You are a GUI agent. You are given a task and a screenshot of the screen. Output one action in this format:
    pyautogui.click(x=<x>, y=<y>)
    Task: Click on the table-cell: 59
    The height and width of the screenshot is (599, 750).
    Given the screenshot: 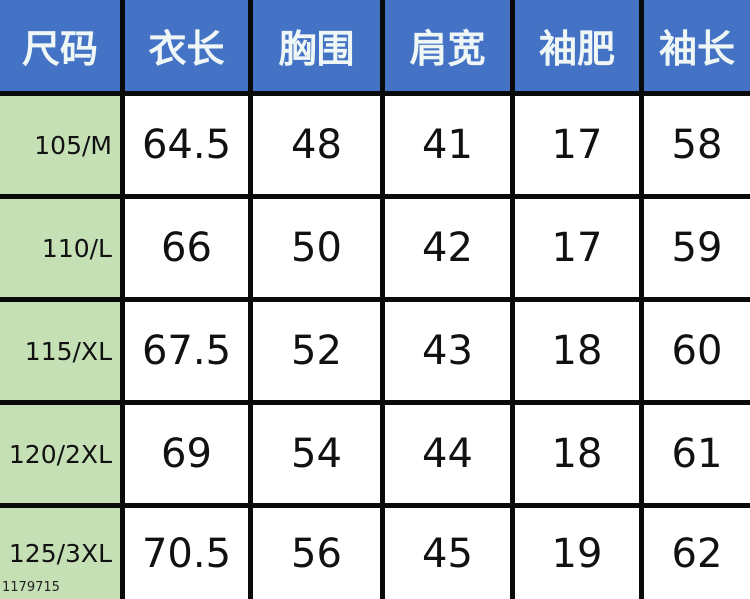 What is the action you would take?
    pyautogui.click(x=697, y=248)
    